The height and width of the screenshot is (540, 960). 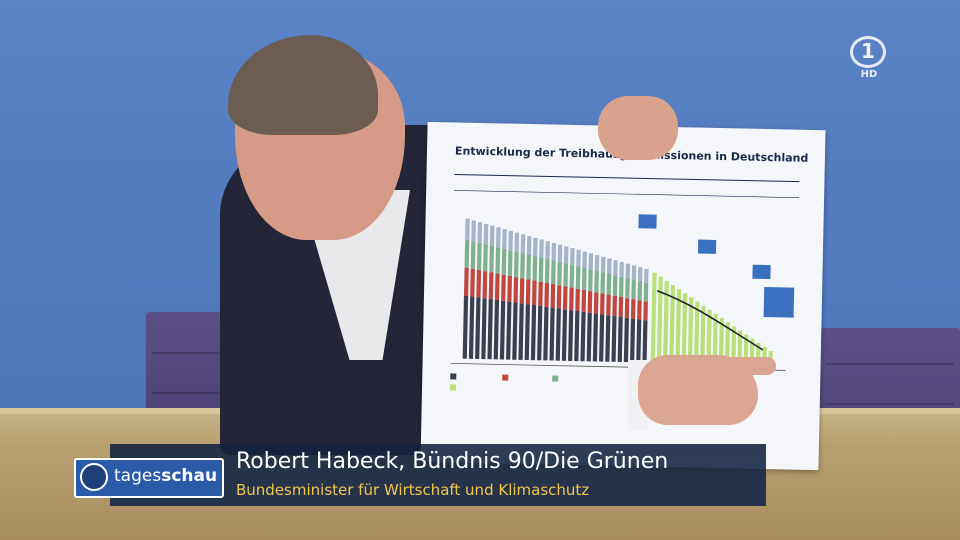 What do you see at coordinates (452, 461) in the screenshot?
I see `lower-third-name: Robert Habeck, Bündnis 90/Die Grünen` at bounding box center [452, 461].